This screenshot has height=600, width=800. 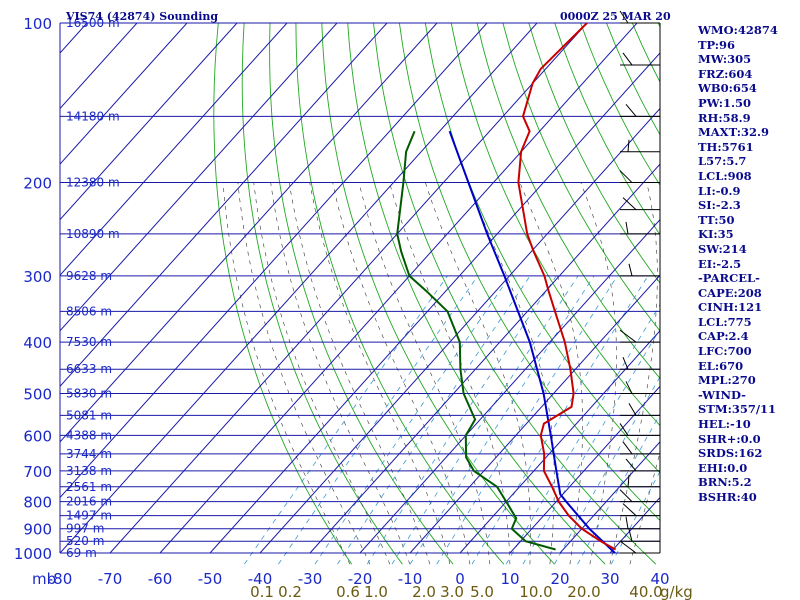 I want to click on mixing-ratio-label: 3.0, so click(x=452, y=591).